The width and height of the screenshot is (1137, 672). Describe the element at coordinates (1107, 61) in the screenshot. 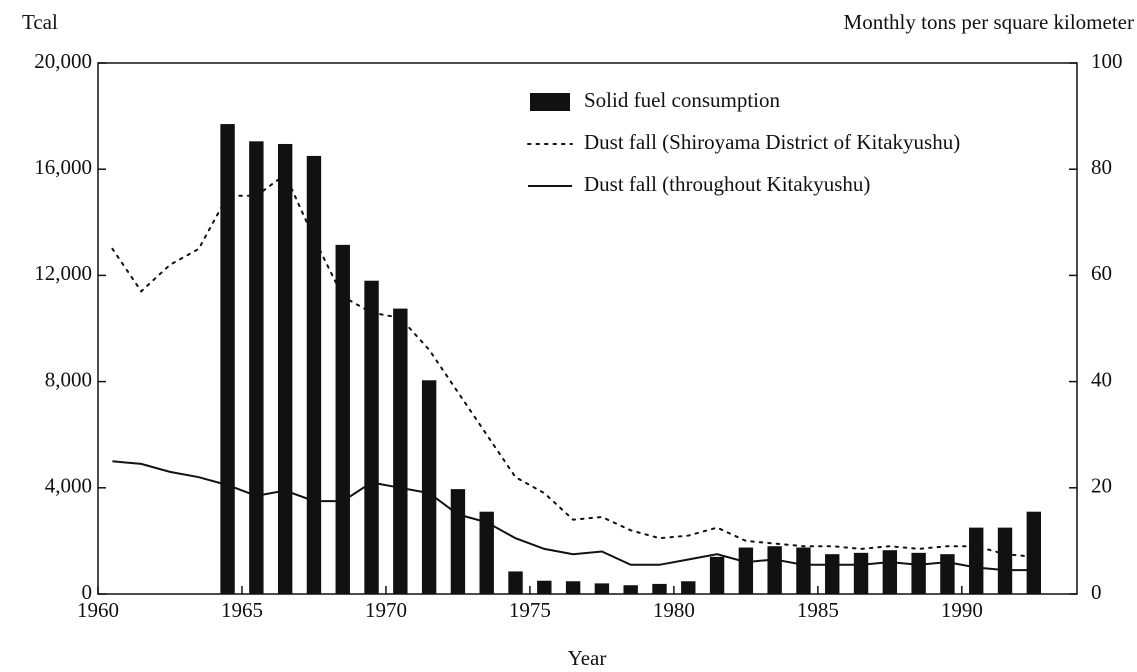

I see `y2-tick-label: 100` at that location.